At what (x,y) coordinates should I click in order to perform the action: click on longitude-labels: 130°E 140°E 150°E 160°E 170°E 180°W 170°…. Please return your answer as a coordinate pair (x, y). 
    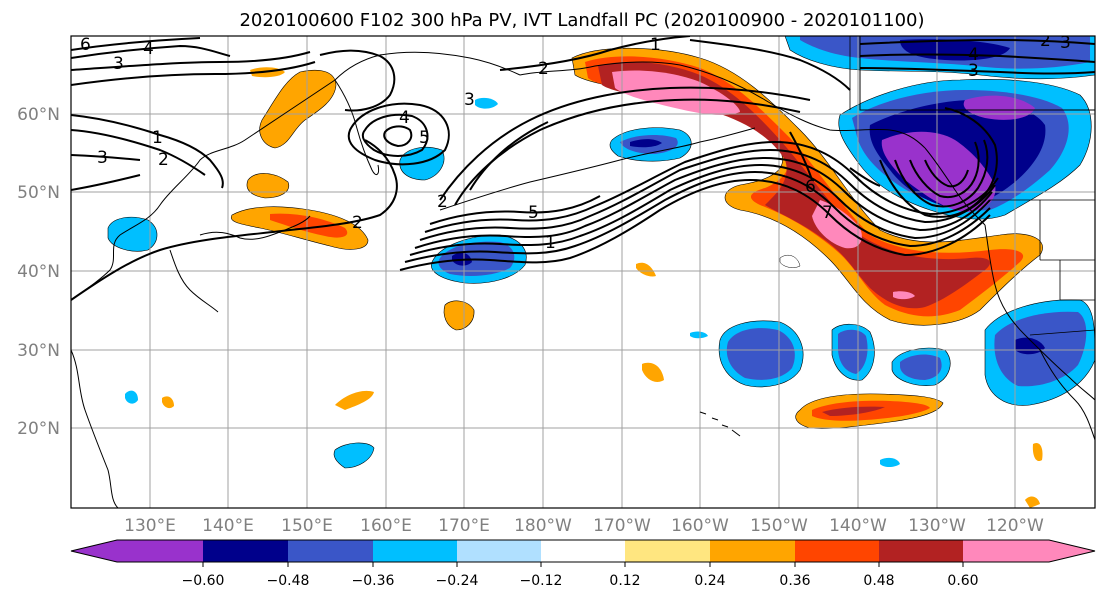
    Looking at the image, I should click on (584, 526).